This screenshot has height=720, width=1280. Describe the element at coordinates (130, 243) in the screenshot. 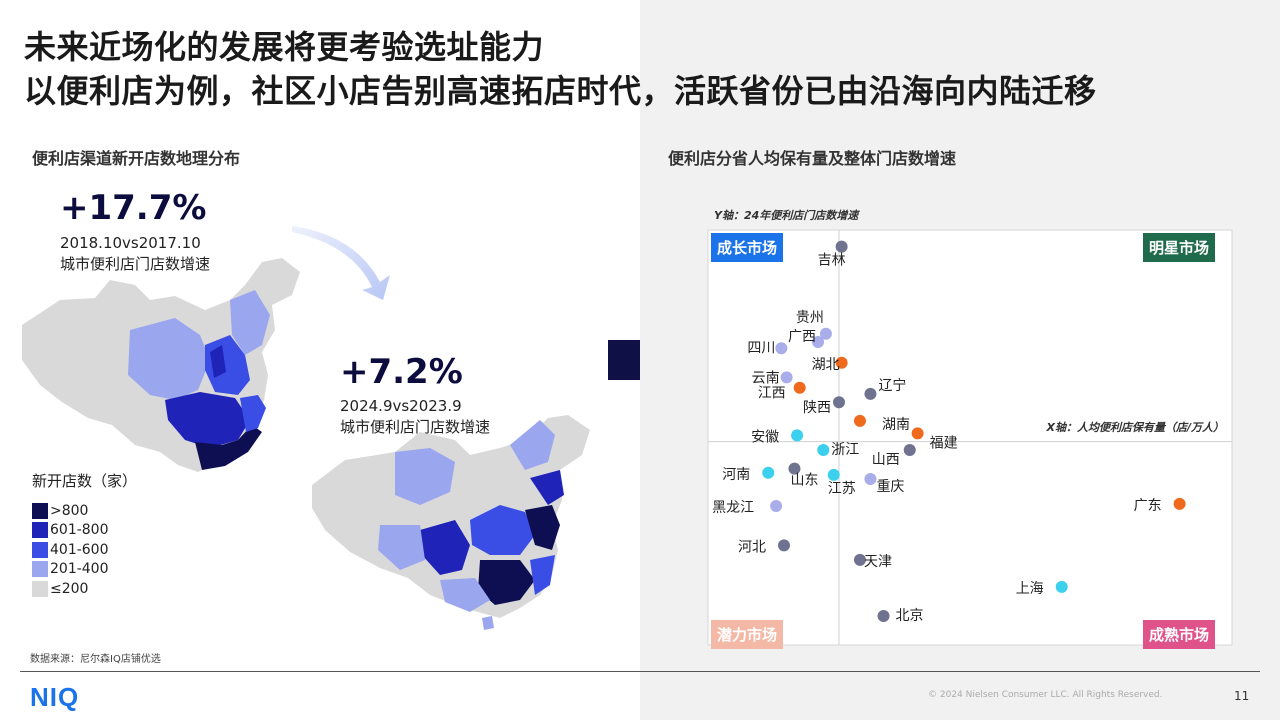

I see `stat-2018-period: 2018.10vs2017.10` at that location.